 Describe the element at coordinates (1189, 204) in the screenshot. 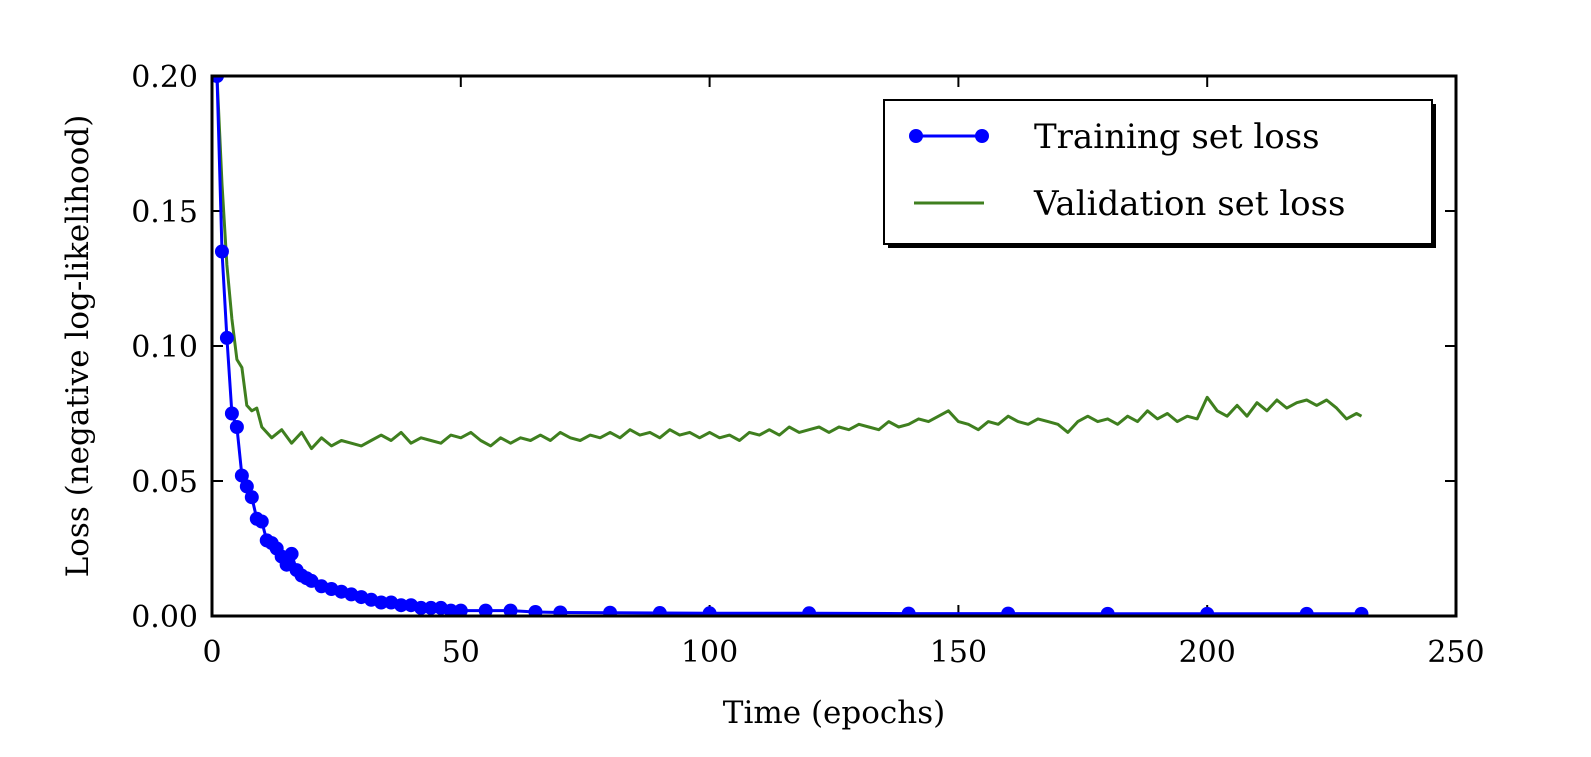

I see `legend-label-validation: Validation set loss` at that location.